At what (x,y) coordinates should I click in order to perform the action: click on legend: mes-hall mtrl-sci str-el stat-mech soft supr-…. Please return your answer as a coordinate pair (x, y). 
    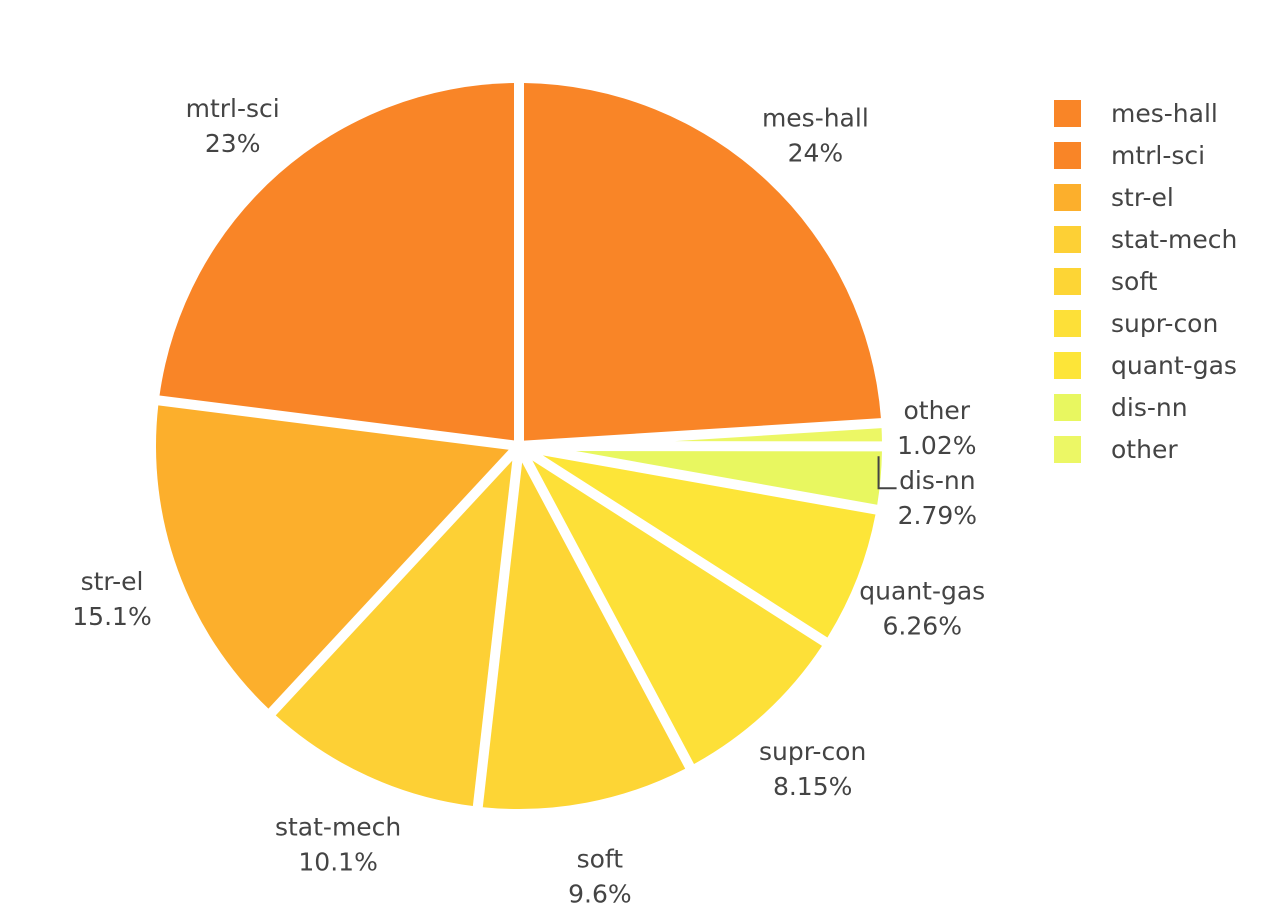
    Looking at the image, I should click on (1145, 281).